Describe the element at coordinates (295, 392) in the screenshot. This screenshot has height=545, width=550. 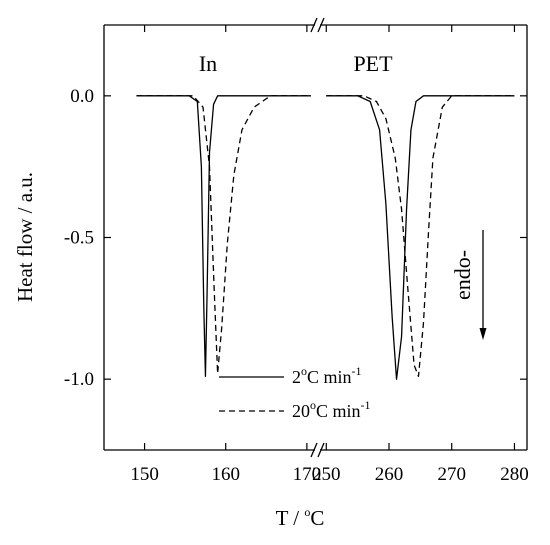
I see `legend: 2oC min-1 20oC min-1` at that location.